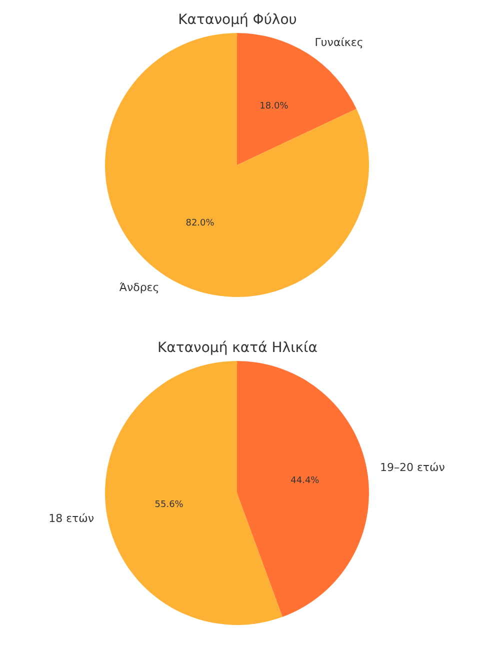 The height and width of the screenshot is (651, 487). I want to click on slice-label: 18 ετών, so click(71, 518).